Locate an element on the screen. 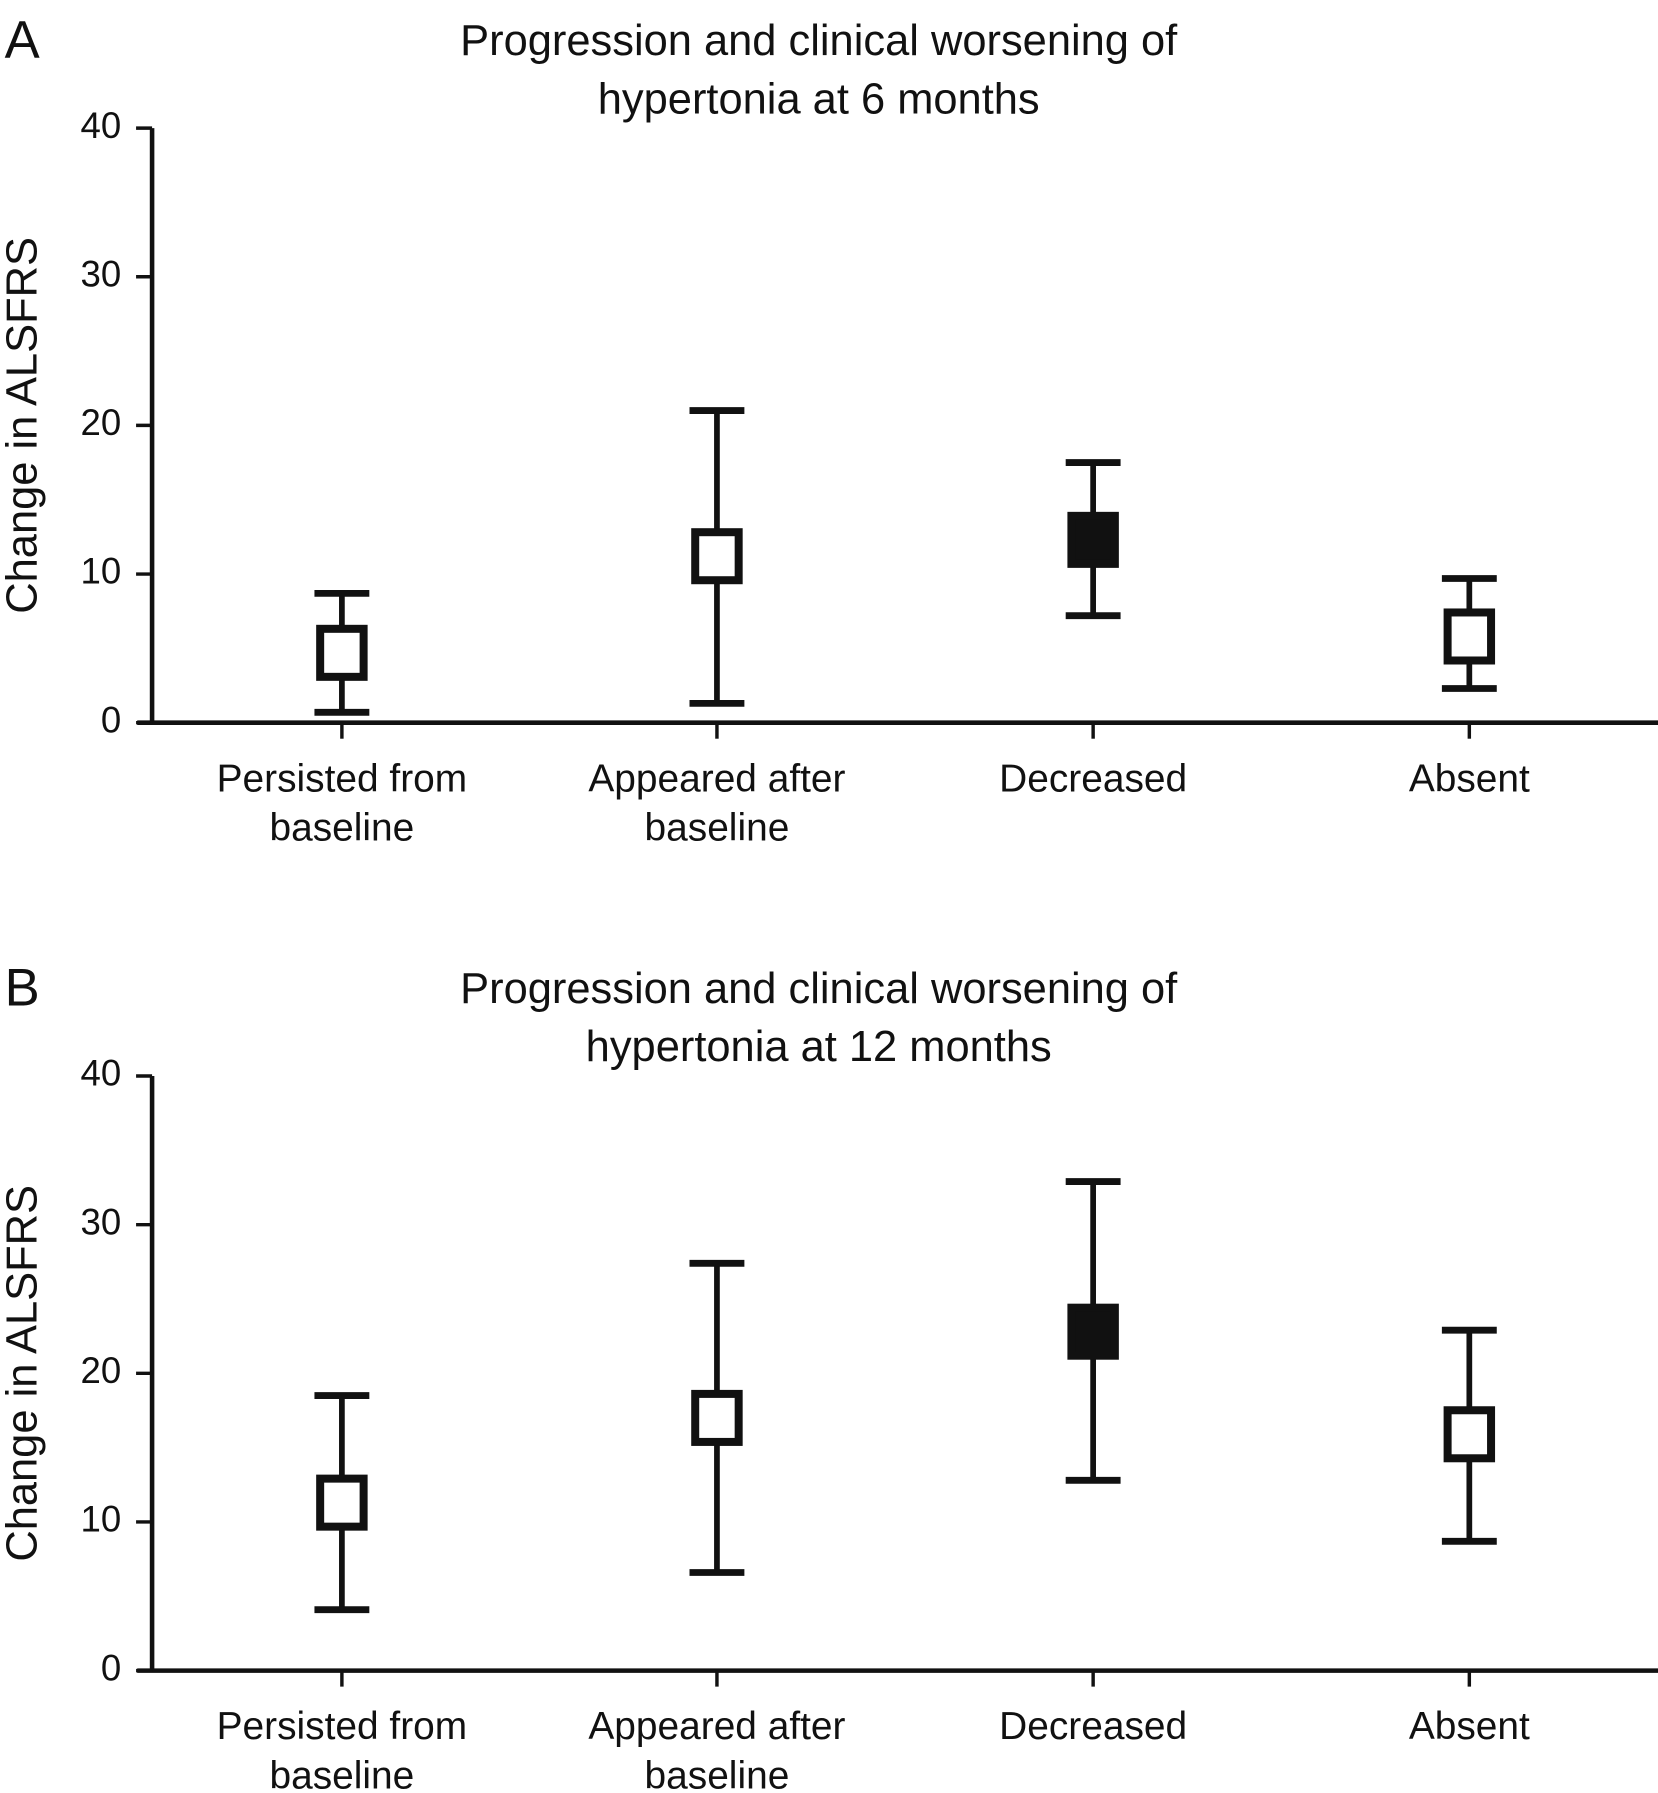  chart-title: hypertonia at 6 months is located at coordinates (819, 99).